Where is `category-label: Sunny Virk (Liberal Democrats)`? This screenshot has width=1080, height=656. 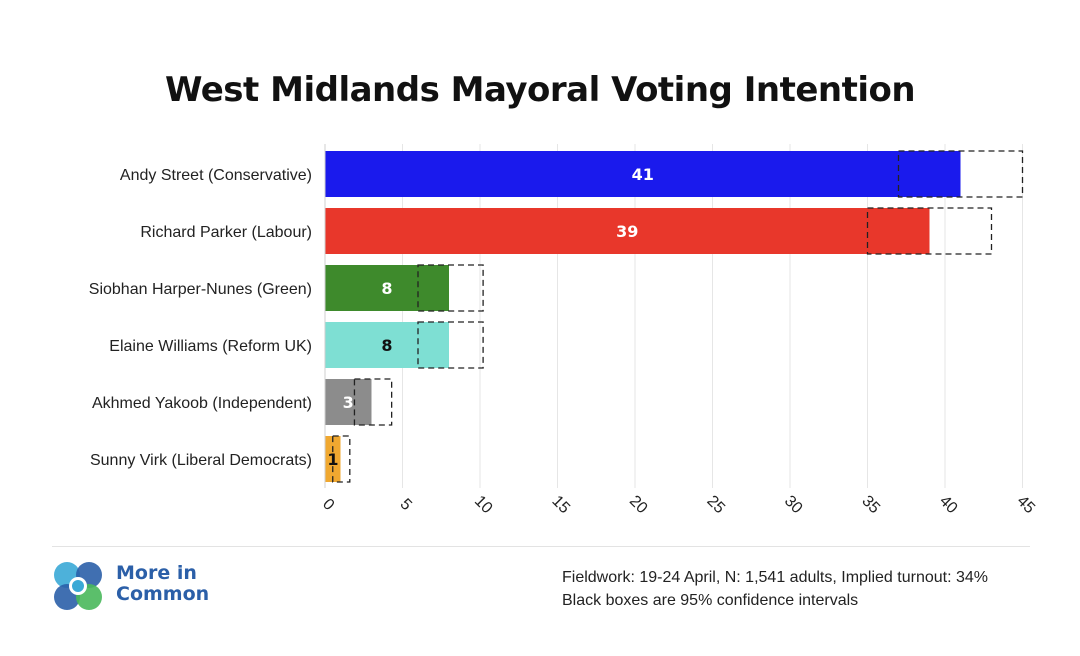 category-label: Sunny Virk (Liberal Democrats) is located at coordinates (201, 460).